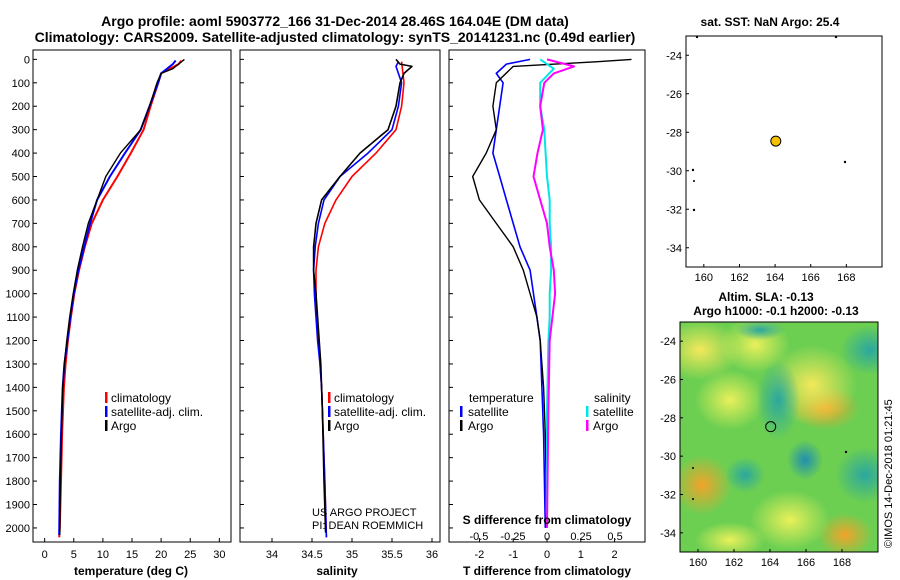 This screenshot has width=900, height=580. What do you see at coordinates (587, 425) in the screenshot?
I see `legend-swatch-s-argo` at bounding box center [587, 425].